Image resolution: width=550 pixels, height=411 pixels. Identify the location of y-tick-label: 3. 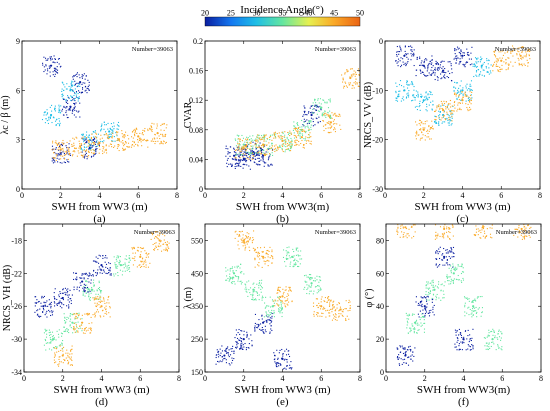
(18, 140).